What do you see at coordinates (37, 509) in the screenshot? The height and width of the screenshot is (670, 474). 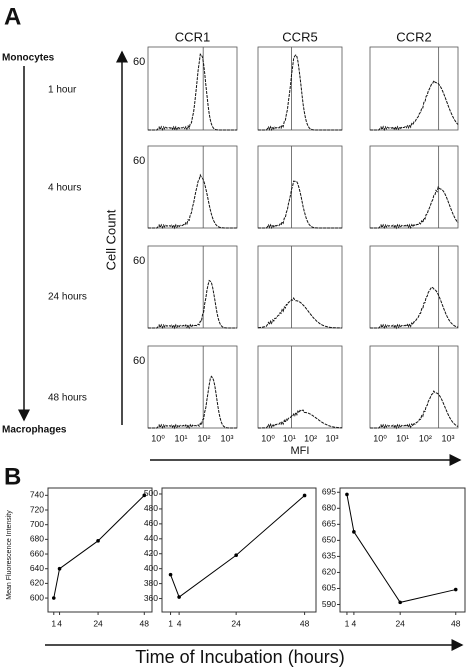 I see `y-tick-label: 720` at bounding box center [37, 509].